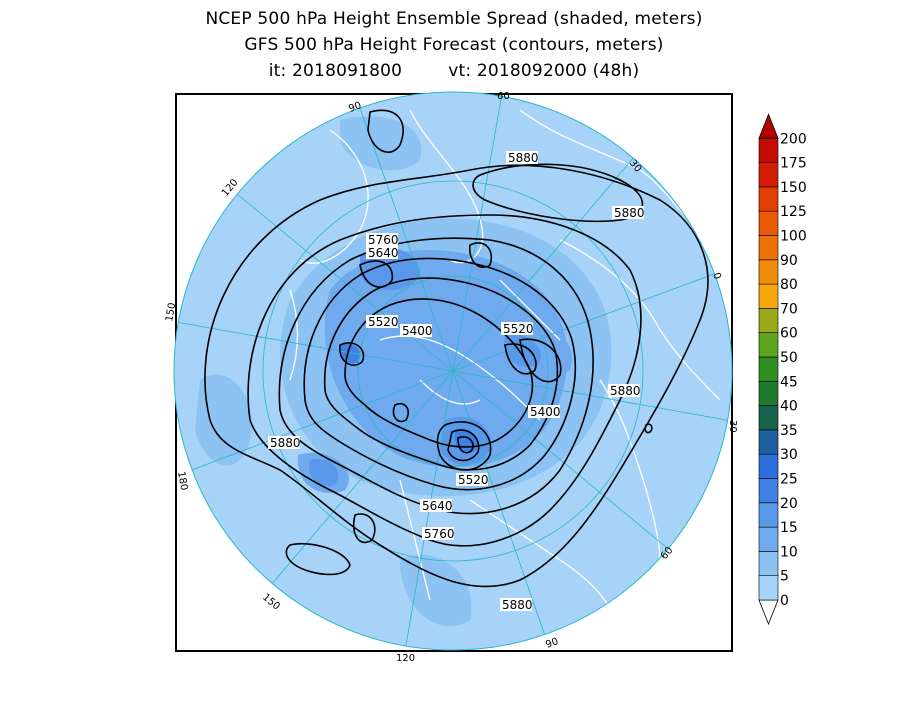 The width and height of the screenshot is (908, 702). What do you see at coordinates (789, 528) in the screenshot?
I see `colorbar-tick-label: 15` at bounding box center [789, 528].